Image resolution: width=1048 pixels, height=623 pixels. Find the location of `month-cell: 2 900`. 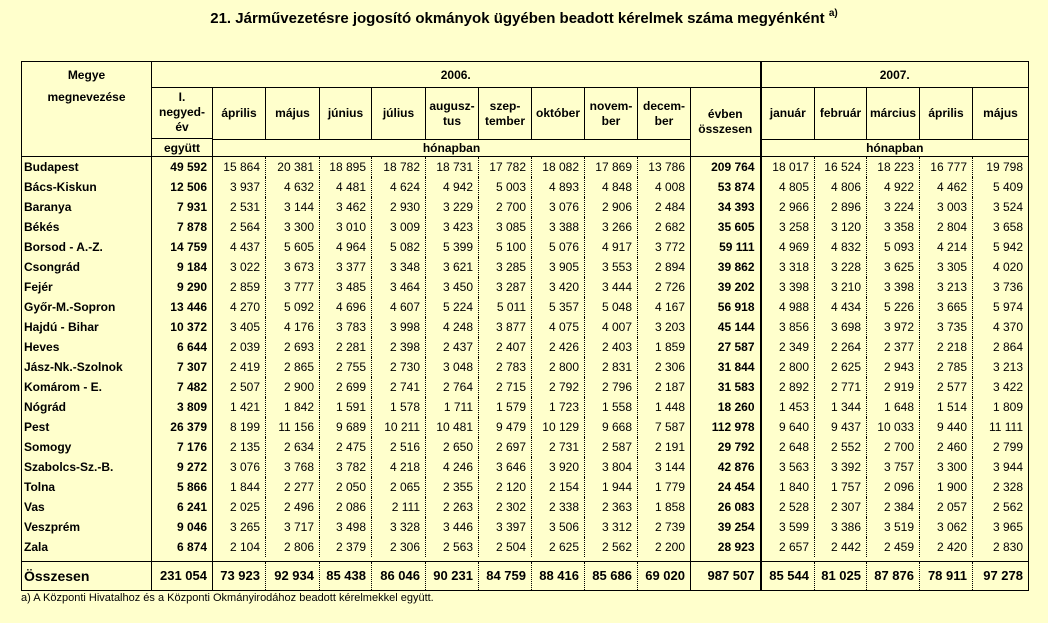

month-cell: 2 900 is located at coordinates (292, 387).